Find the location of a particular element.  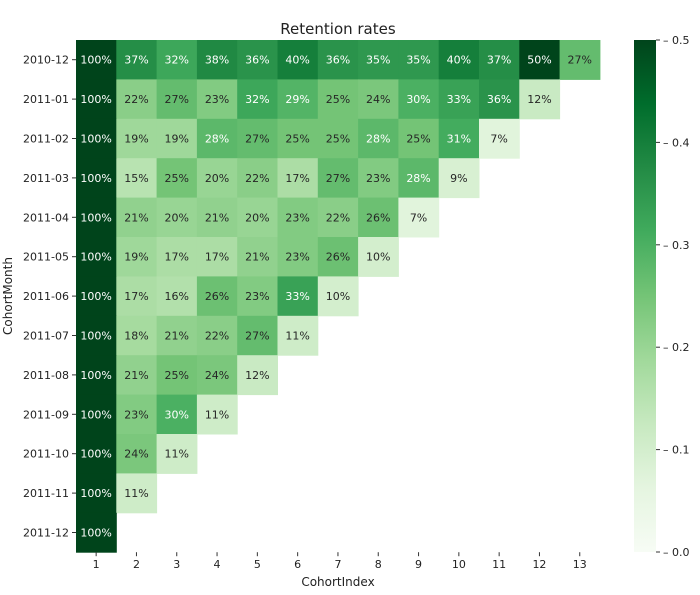

x-tick-label: 13 is located at coordinates (580, 564).